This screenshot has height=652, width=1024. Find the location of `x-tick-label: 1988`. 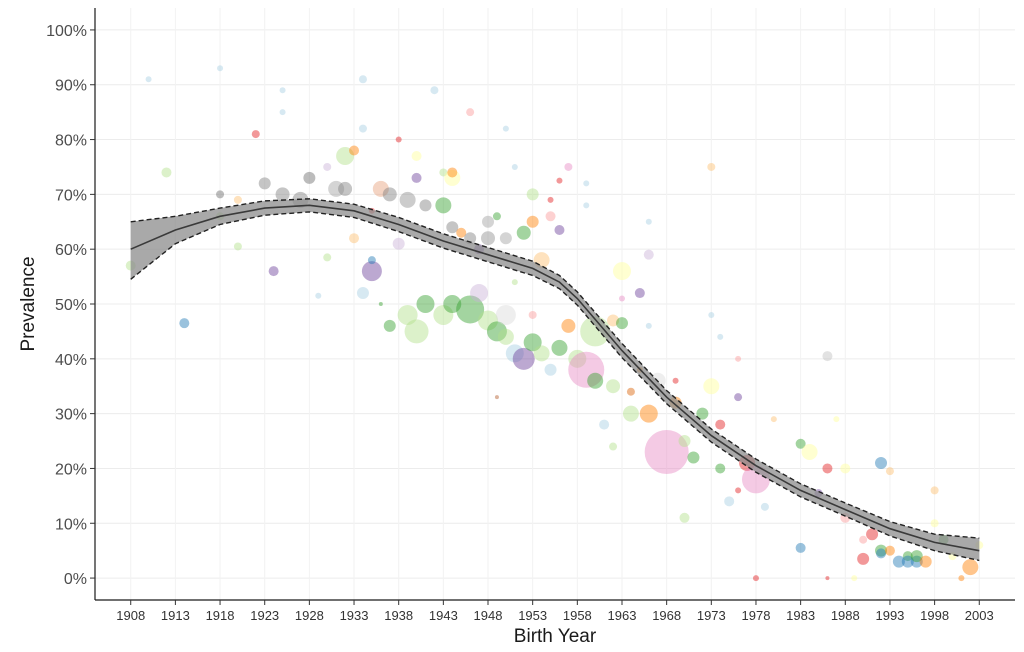

x-tick-label: 1988 is located at coordinates (845, 615).